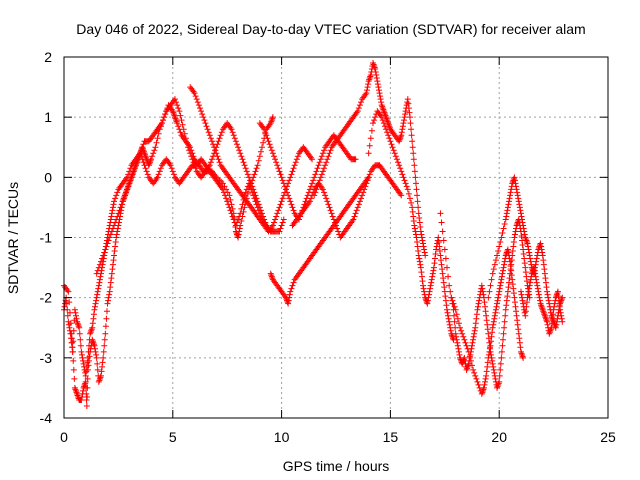 Image resolution: width=640 pixels, height=480 pixels. Describe the element at coordinates (46, 298) in the screenshot. I see `y-tick-label: -2` at that location.